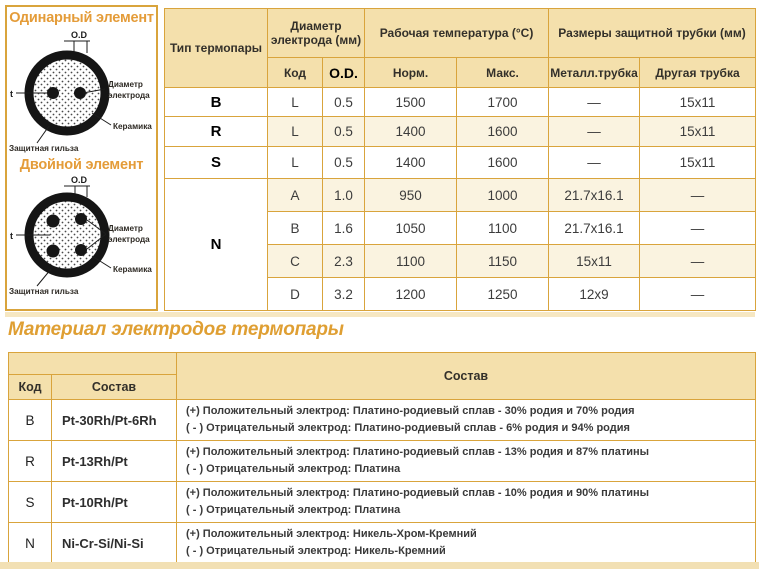 Image resolution: width=759 pixels, height=569 pixels. Describe the element at coordinates (461, 261) in the screenshot. I see `spec-row-N-C: C 2.3 1100 1150 15x11 —` at that location.